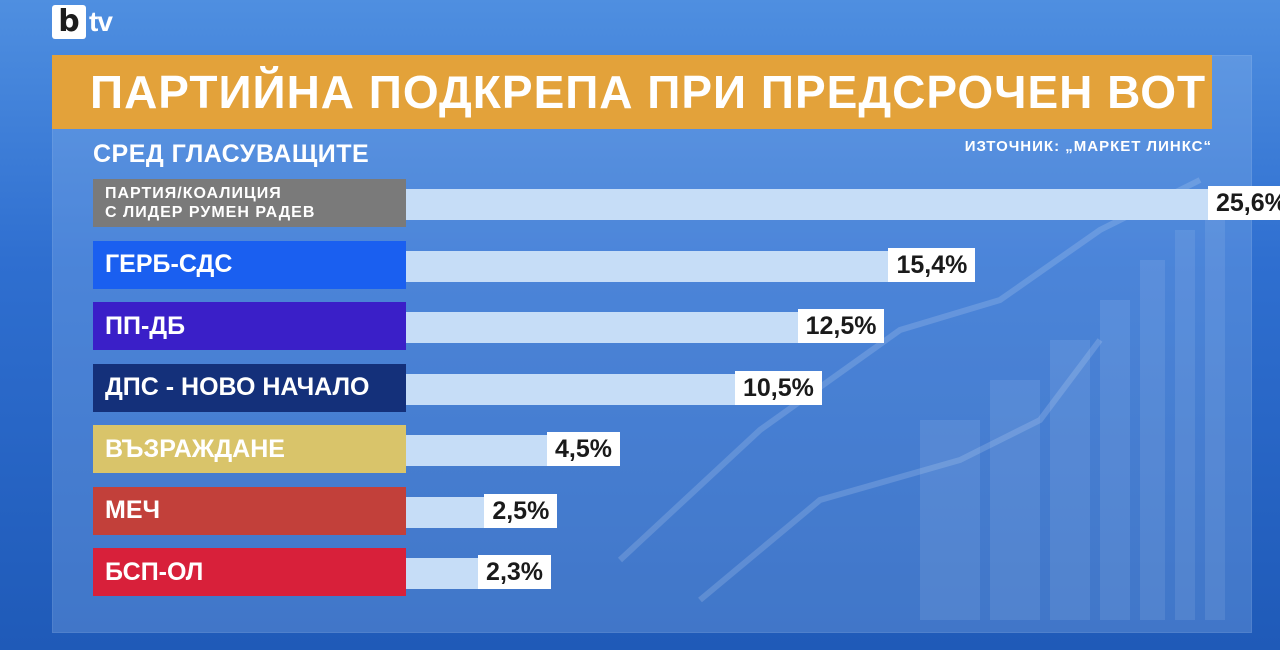 This screenshot has height=650, width=1280. I want to click on category-label-line: ПАРТИЯ/КОАЛИЦИЯ, so click(193, 193).